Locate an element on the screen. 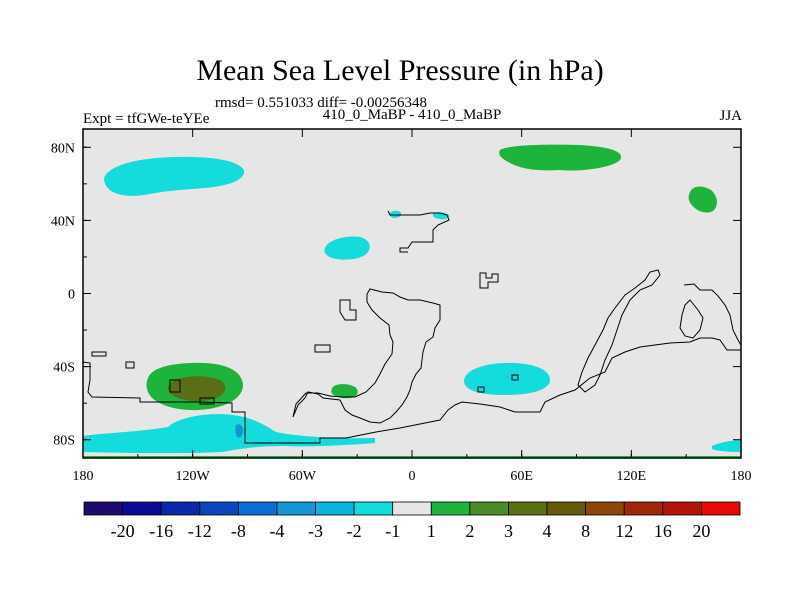 This screenshot has width=800, height=600. rmsd-diff-stats: rmsd= 0.551033 diff= -0.00256348 is located at coordinates (321, 103).